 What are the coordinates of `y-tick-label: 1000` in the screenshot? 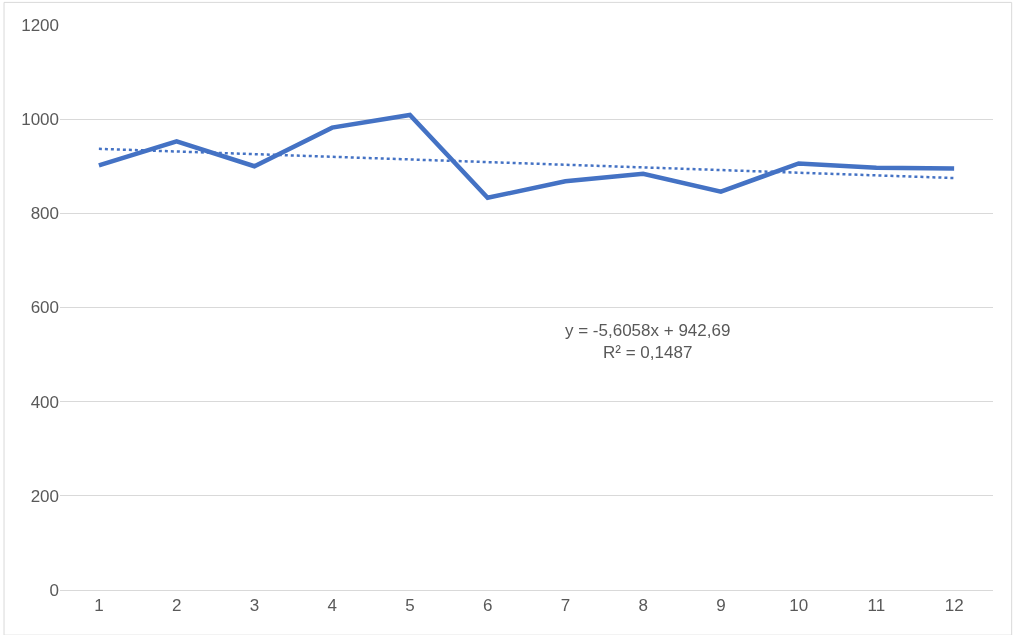 It's located at (40, 120).